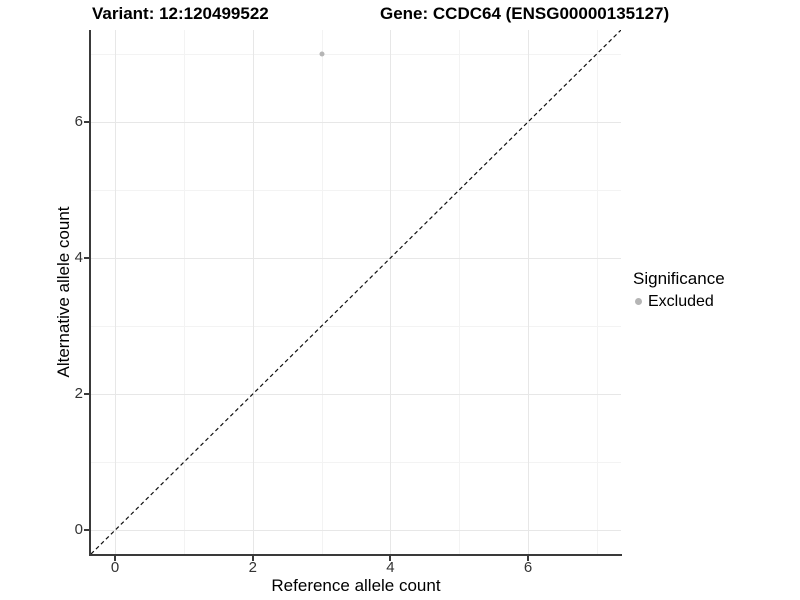  I want to click on y-axis-tick-label: 4, so click(78, 257).